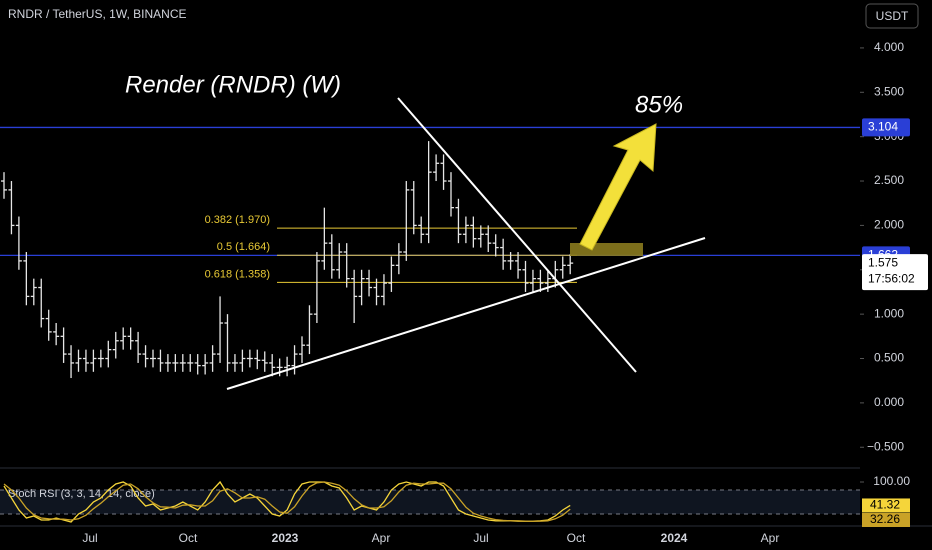 The width and height of the screenshot is (932, 550). I want to click on y-tick-label: −0.500, so click(885, 446).